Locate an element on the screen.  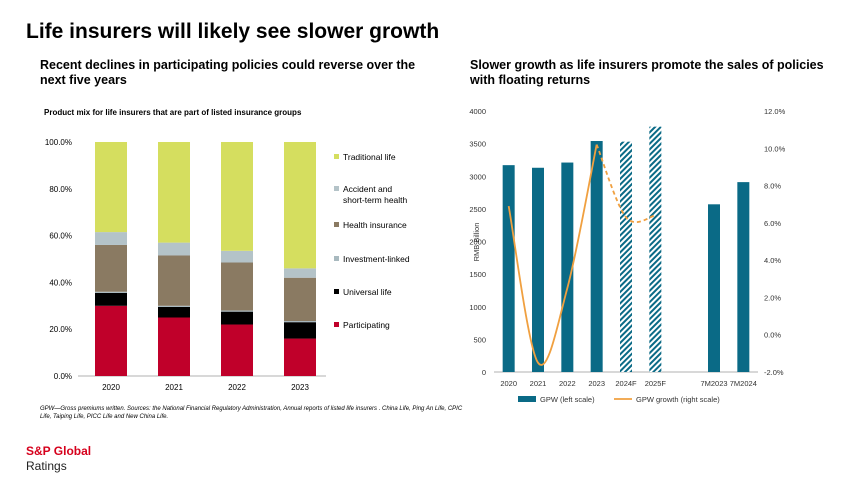
y-tick-label: 100.0% is located at coordinates (58, 142).